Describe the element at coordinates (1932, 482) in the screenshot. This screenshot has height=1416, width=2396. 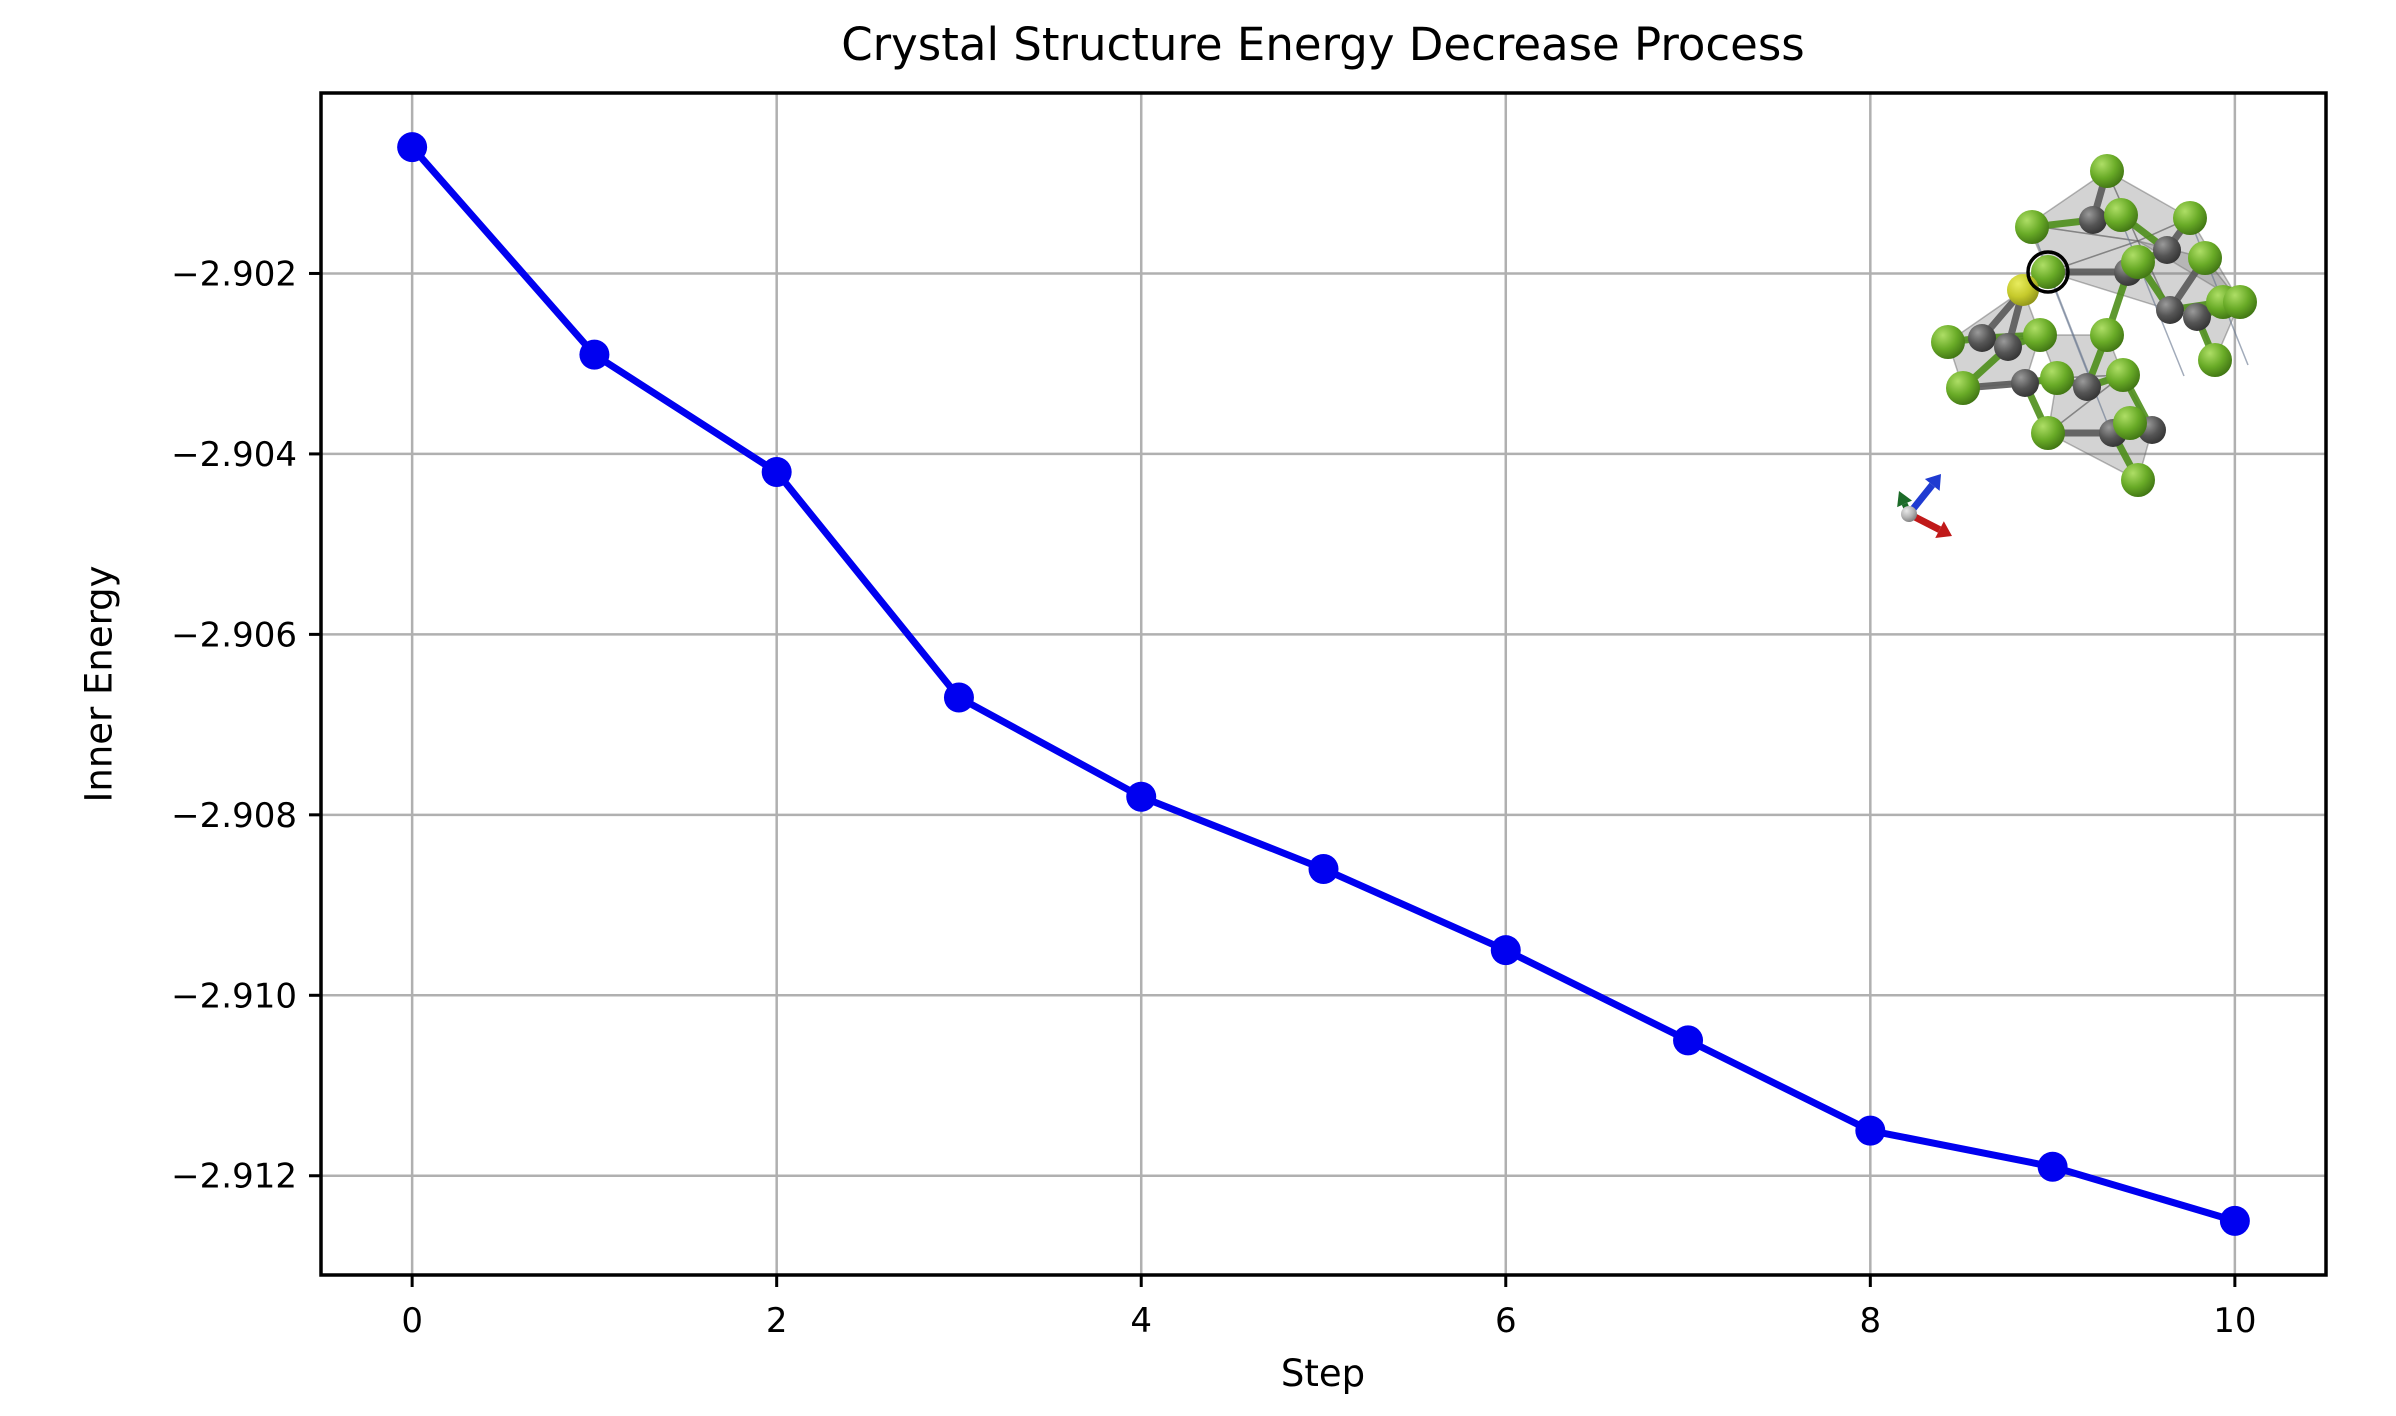
I see `triad-blue-axis-arrow-head` at that location.